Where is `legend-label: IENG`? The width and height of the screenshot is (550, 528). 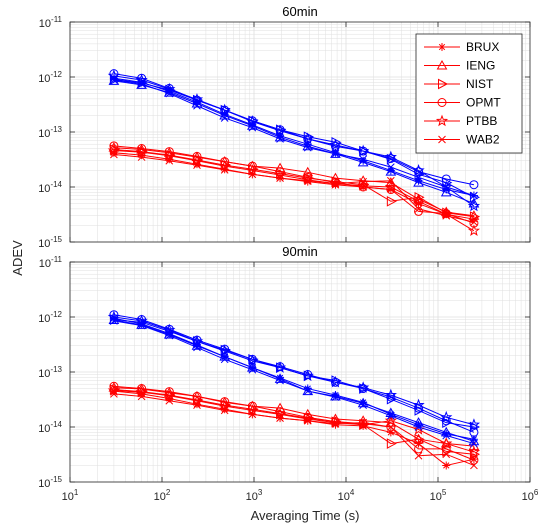
legend-label: IENG is located at coordinates (480, 66).